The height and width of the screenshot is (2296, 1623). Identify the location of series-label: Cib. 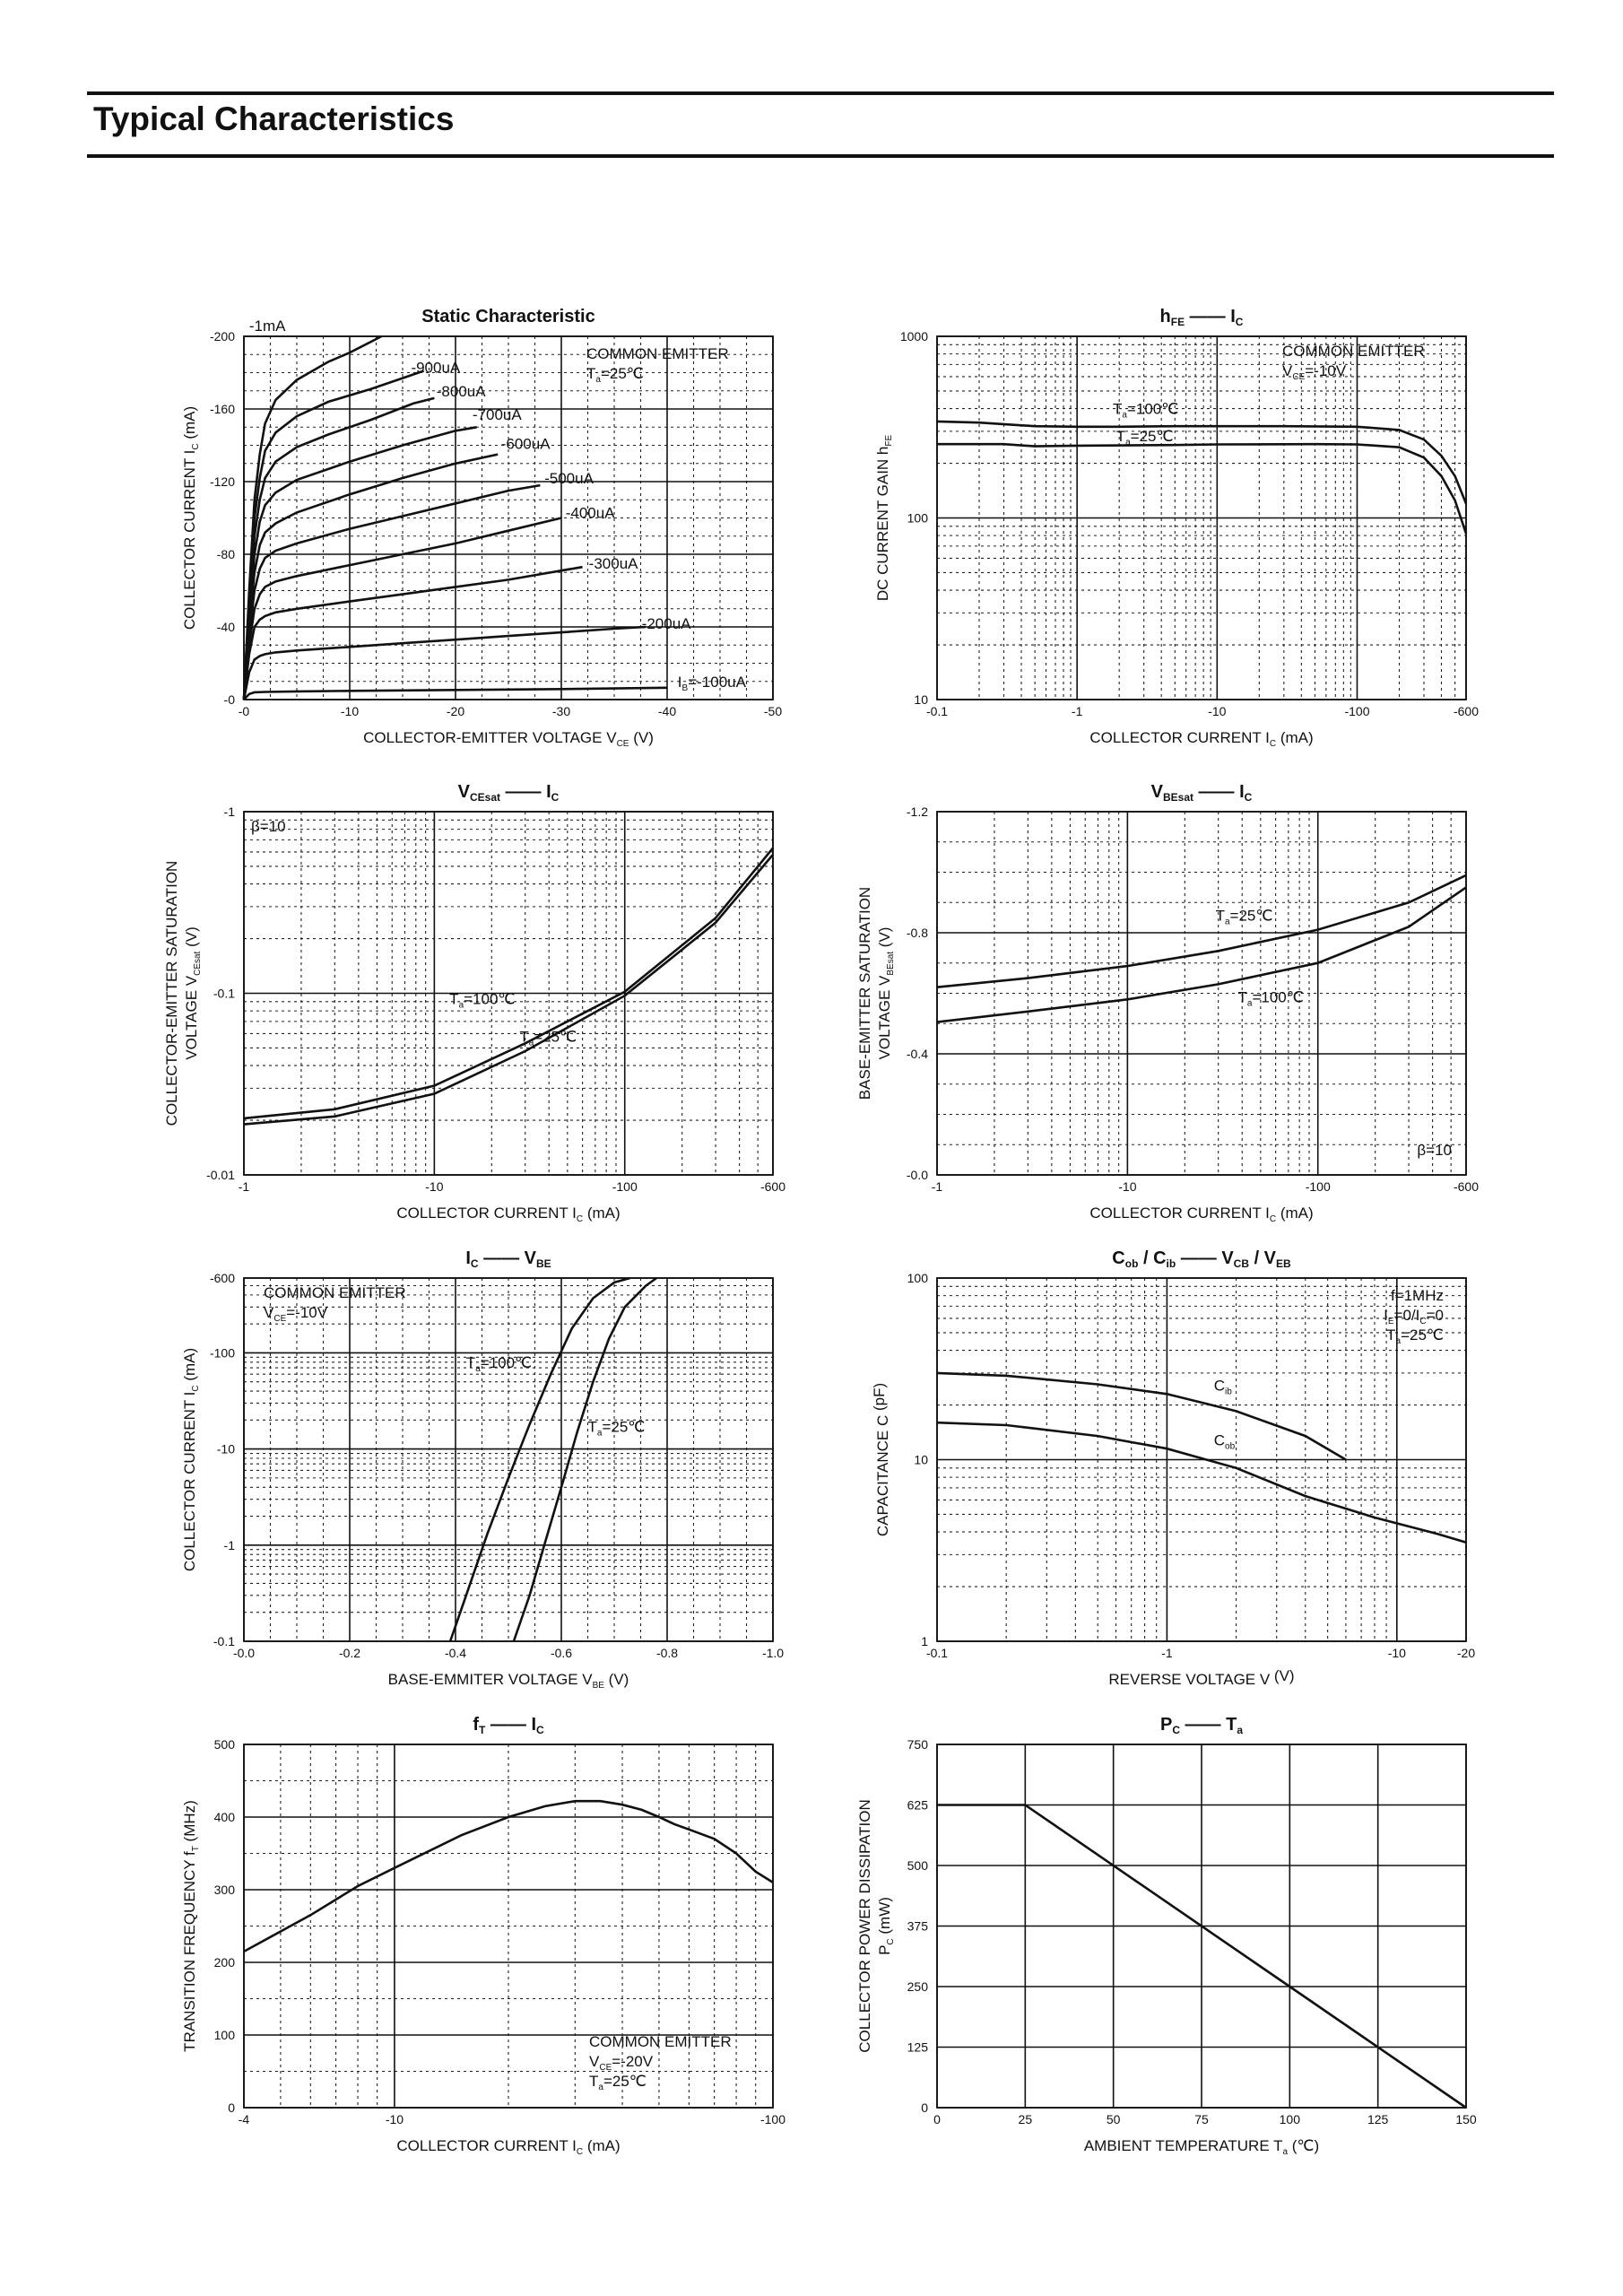
(1223, 1387).